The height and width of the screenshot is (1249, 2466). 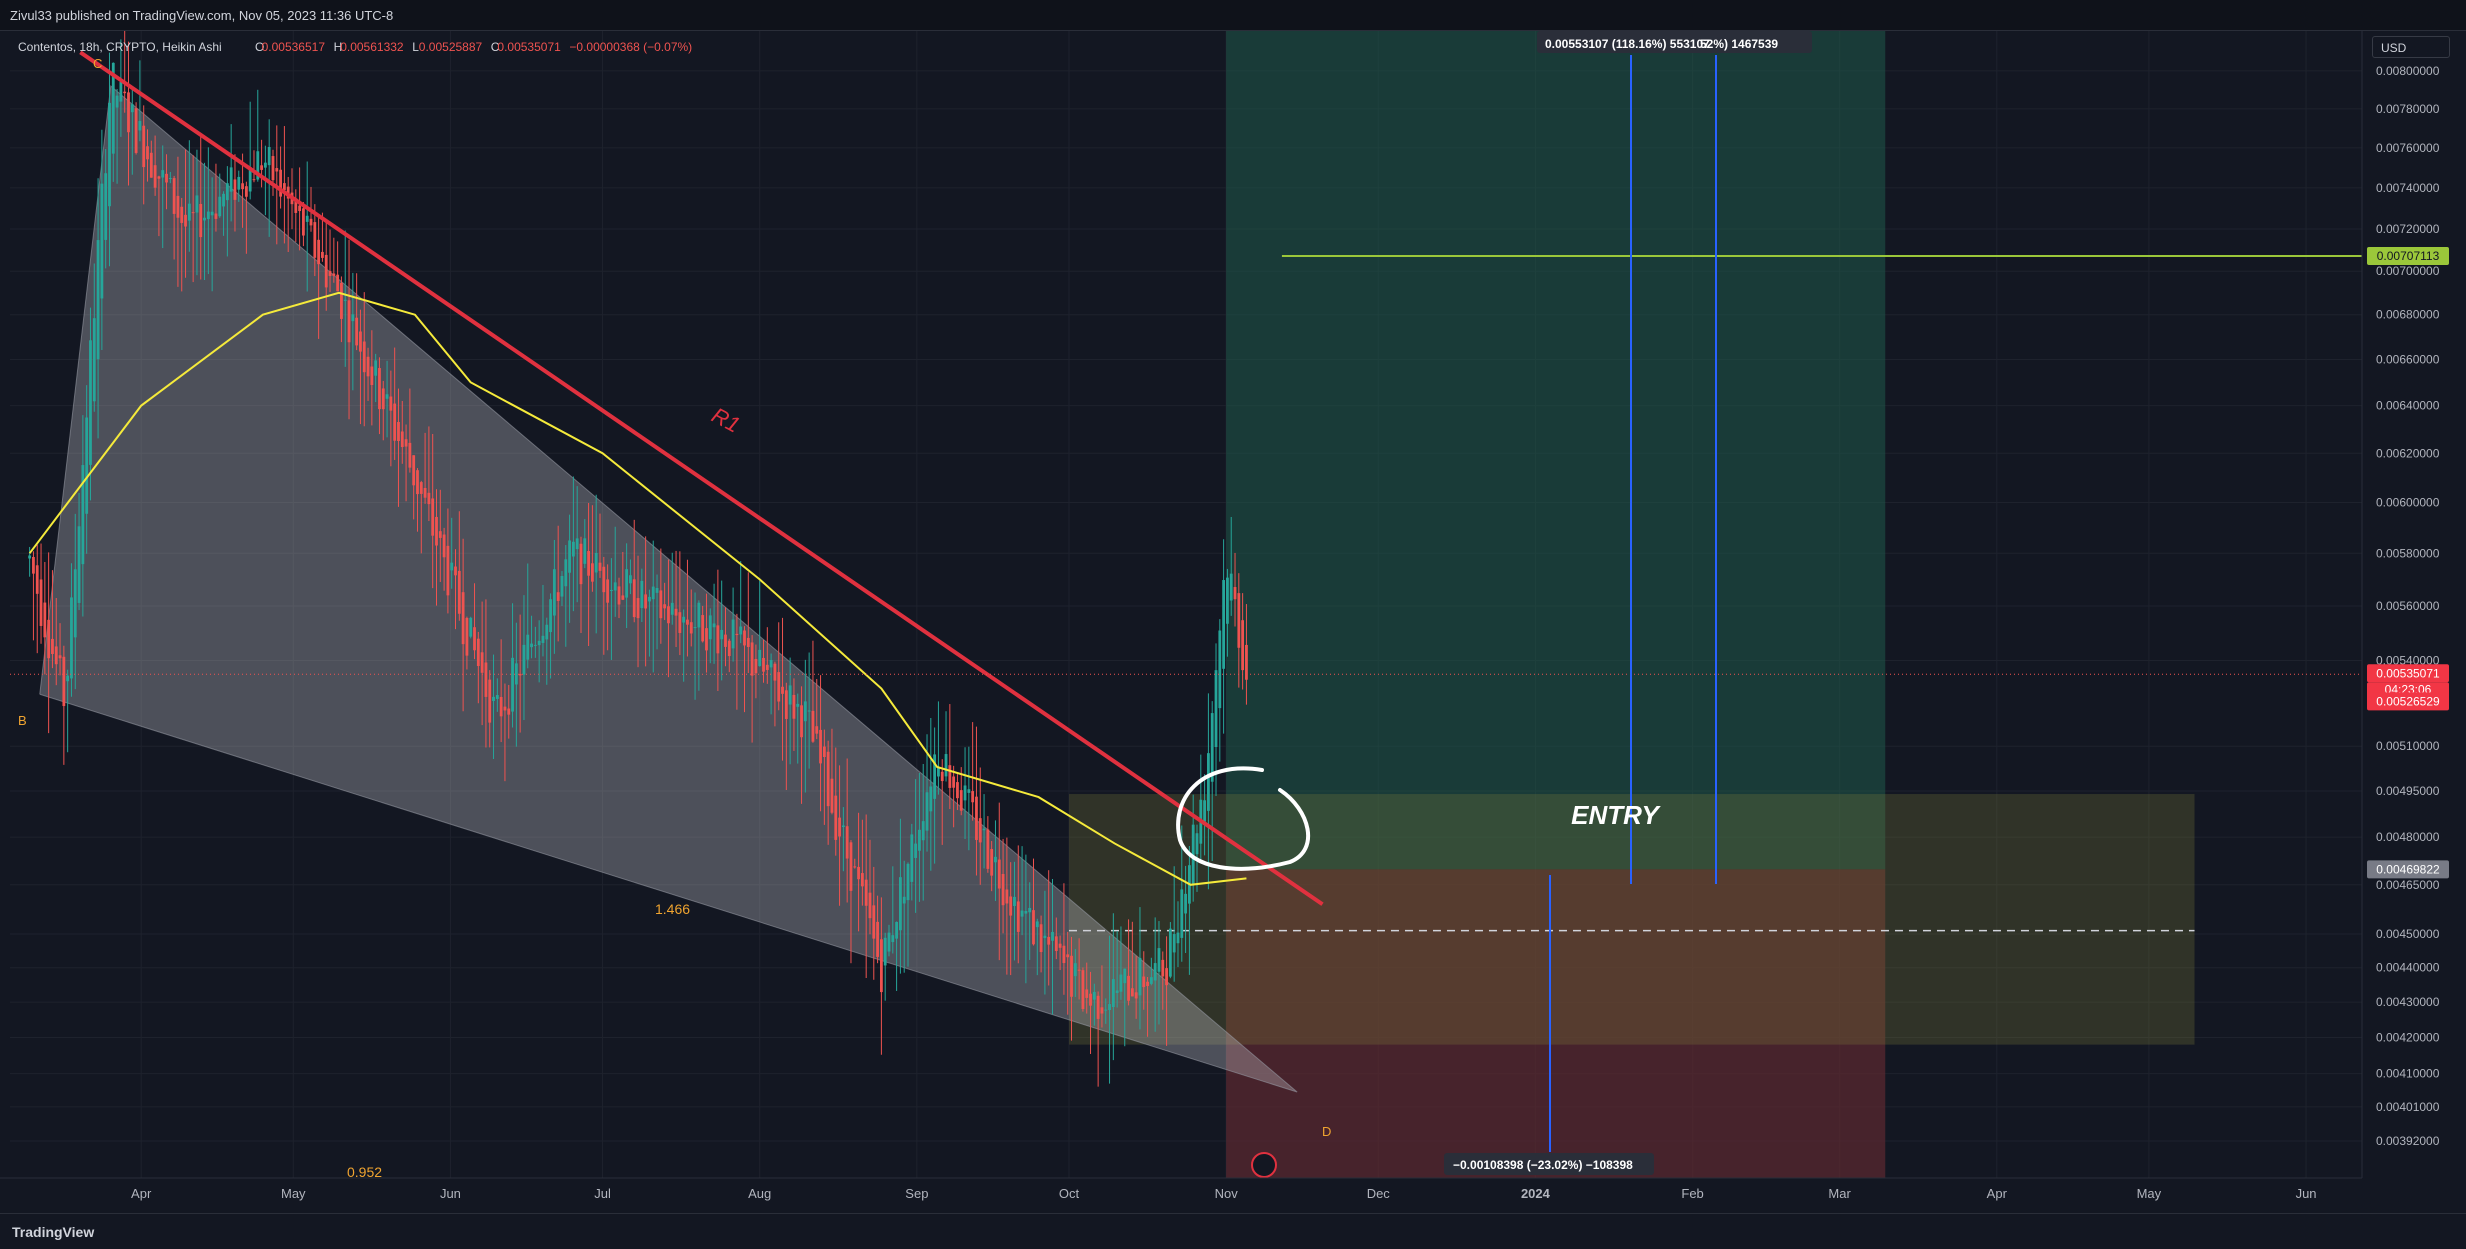 I want to click on time-tick-label: Aug, so click(x=759, y=1193).